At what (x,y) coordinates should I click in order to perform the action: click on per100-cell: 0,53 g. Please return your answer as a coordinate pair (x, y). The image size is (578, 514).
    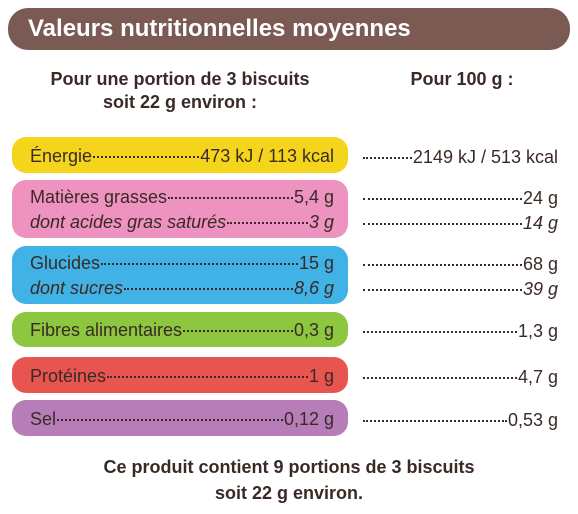
    Looking at the image, I should click on (460, 419).